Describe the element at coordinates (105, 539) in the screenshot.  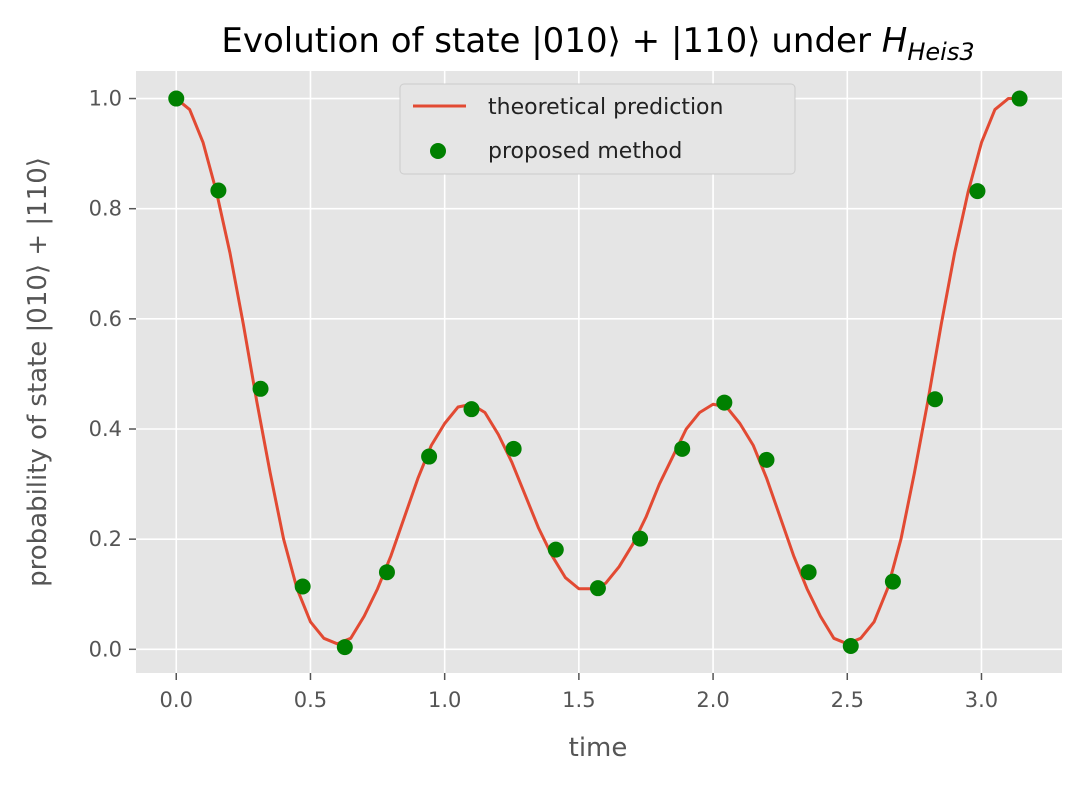
I see `y-tick-label: 0.2` at that location.